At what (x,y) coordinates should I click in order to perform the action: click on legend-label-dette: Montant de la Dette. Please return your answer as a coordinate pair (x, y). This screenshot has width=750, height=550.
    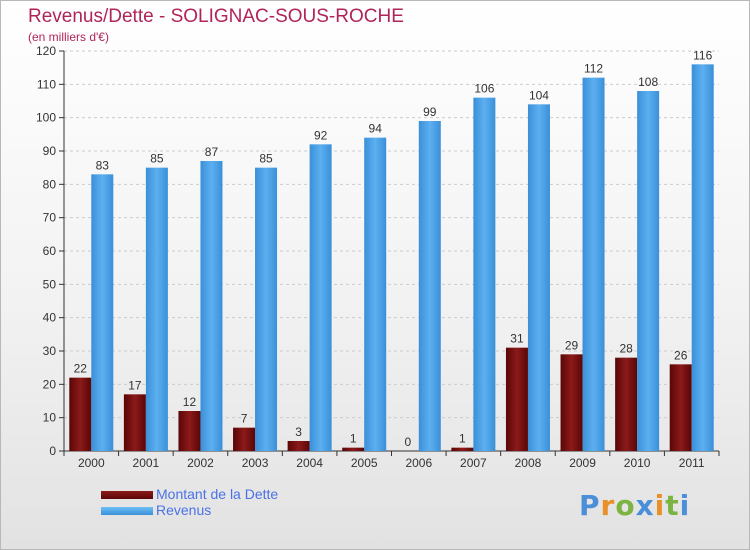
    Looking at the image, I should click on (217, 494).